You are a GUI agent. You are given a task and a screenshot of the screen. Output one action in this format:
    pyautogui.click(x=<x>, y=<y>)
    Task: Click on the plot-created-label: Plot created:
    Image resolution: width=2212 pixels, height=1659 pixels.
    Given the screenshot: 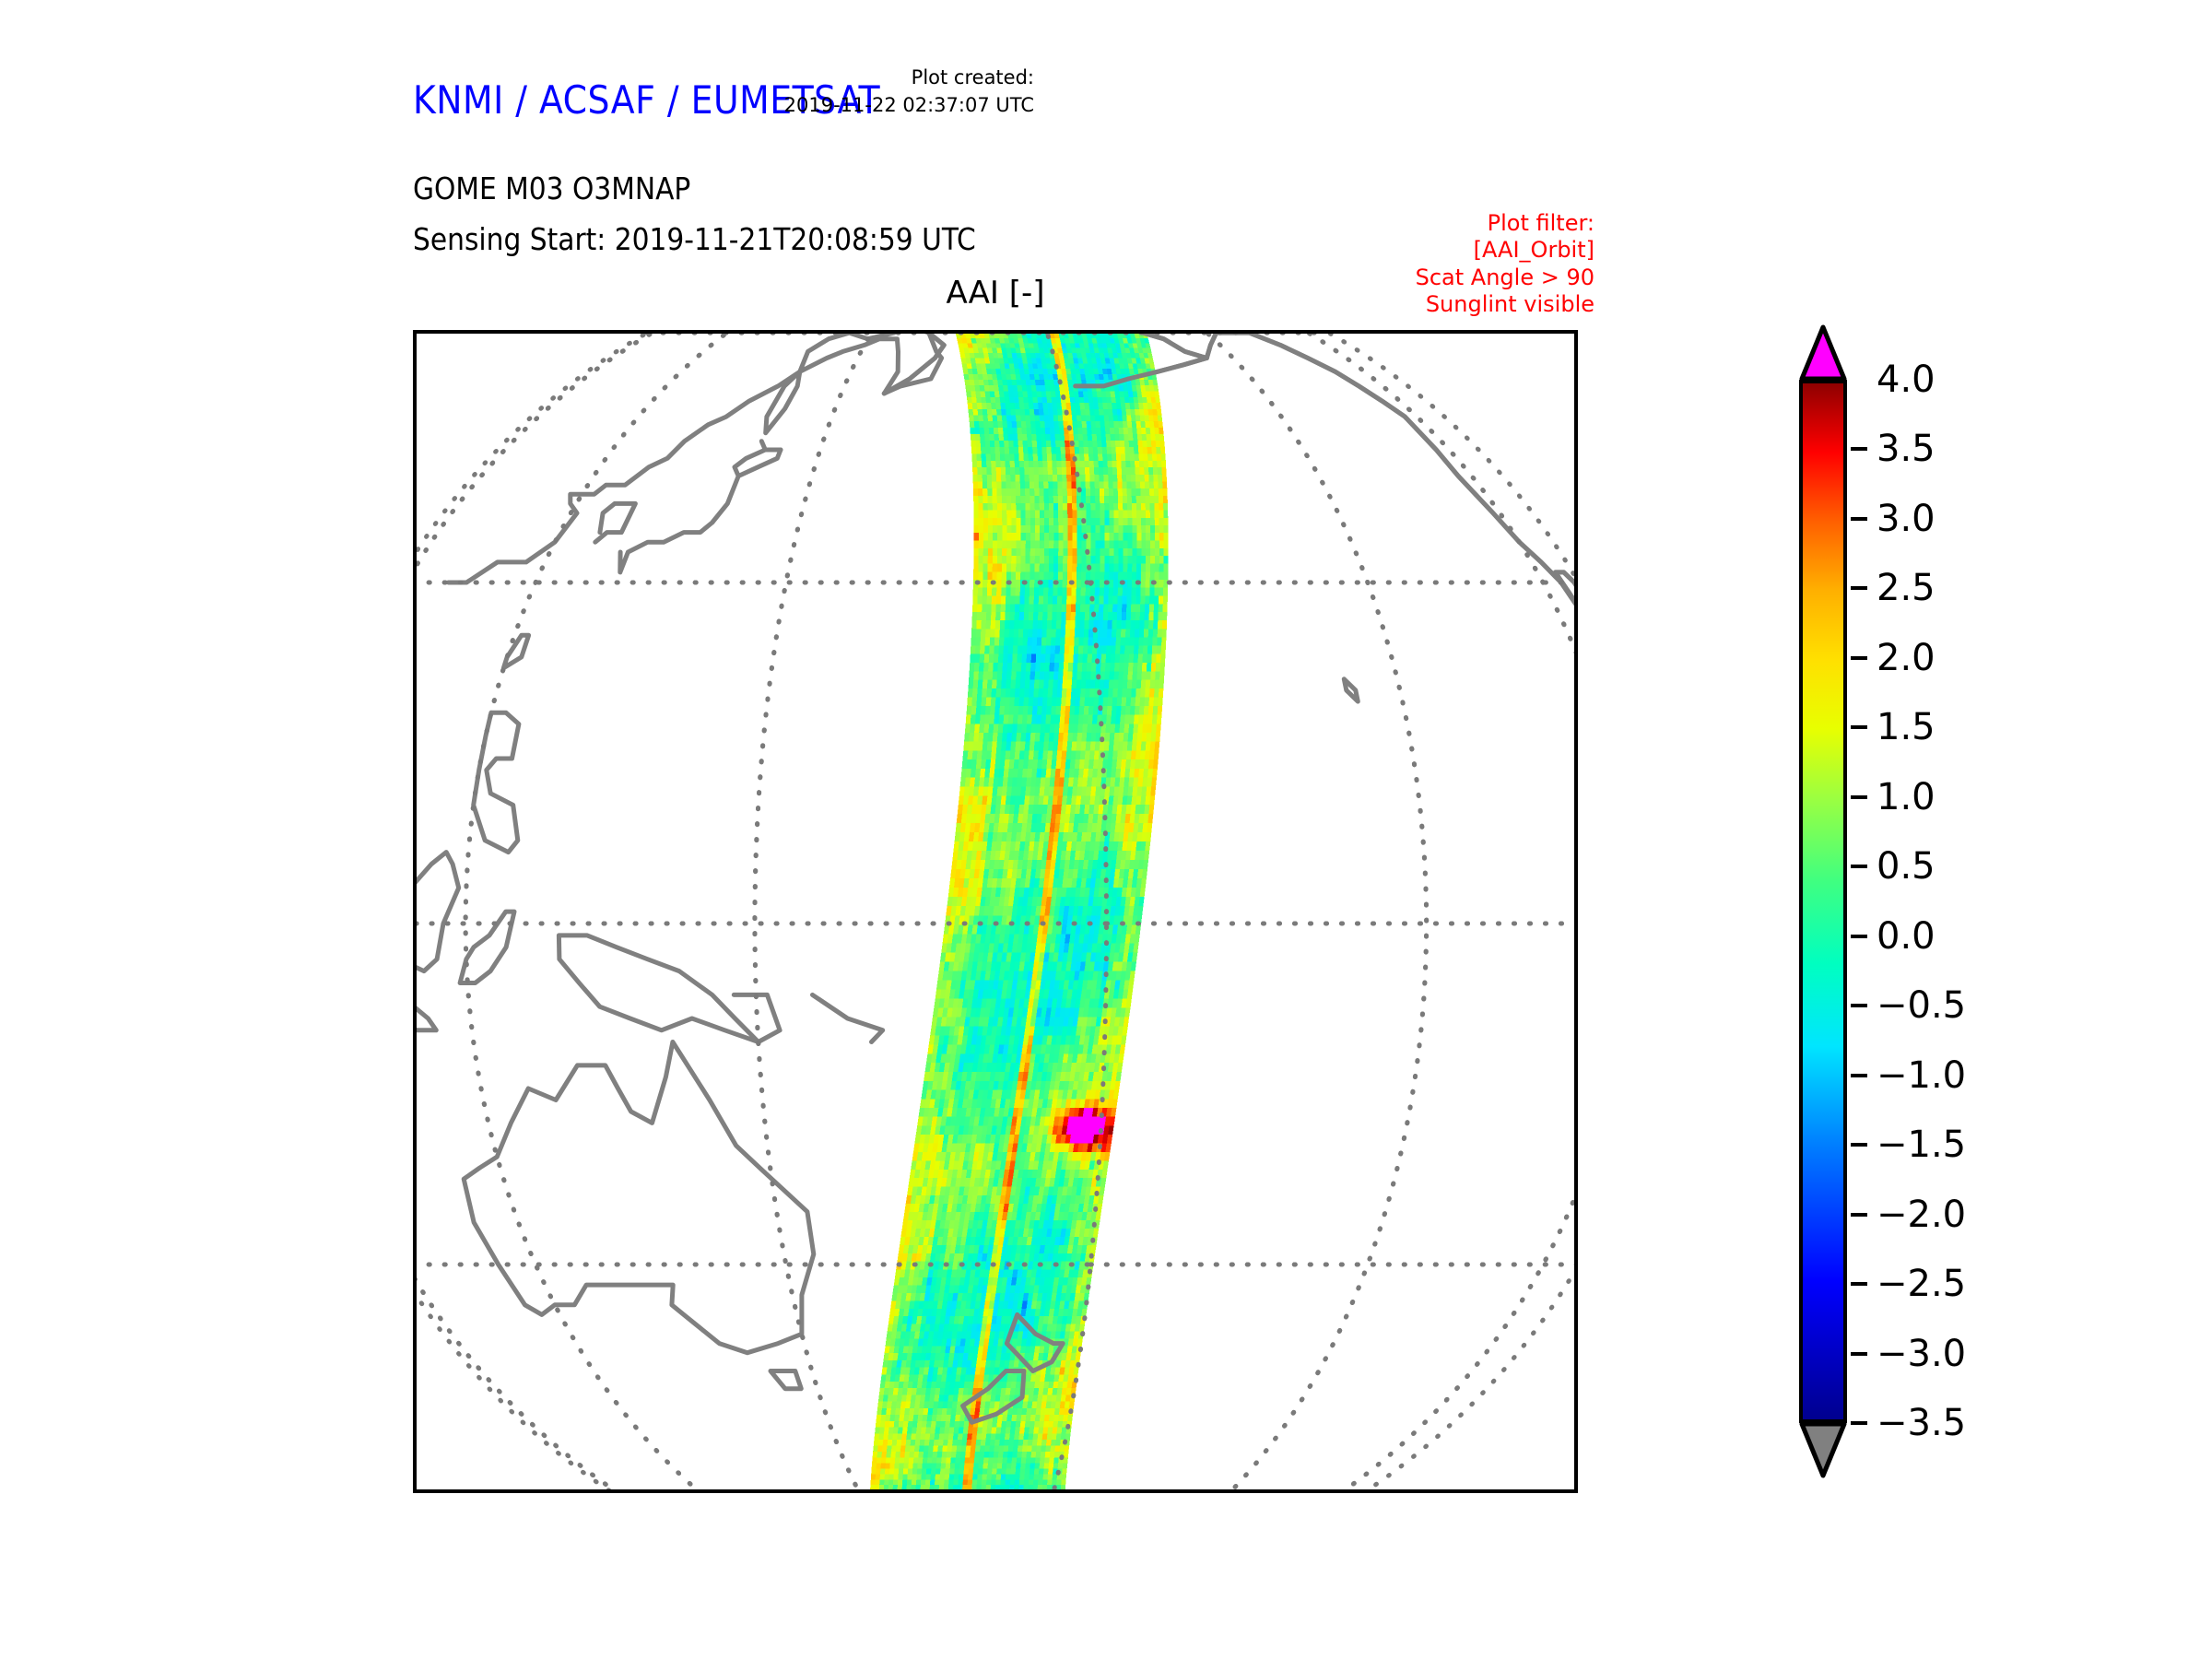 What is the action you would take?
    pyautogui.click(x=972, y=77)
    